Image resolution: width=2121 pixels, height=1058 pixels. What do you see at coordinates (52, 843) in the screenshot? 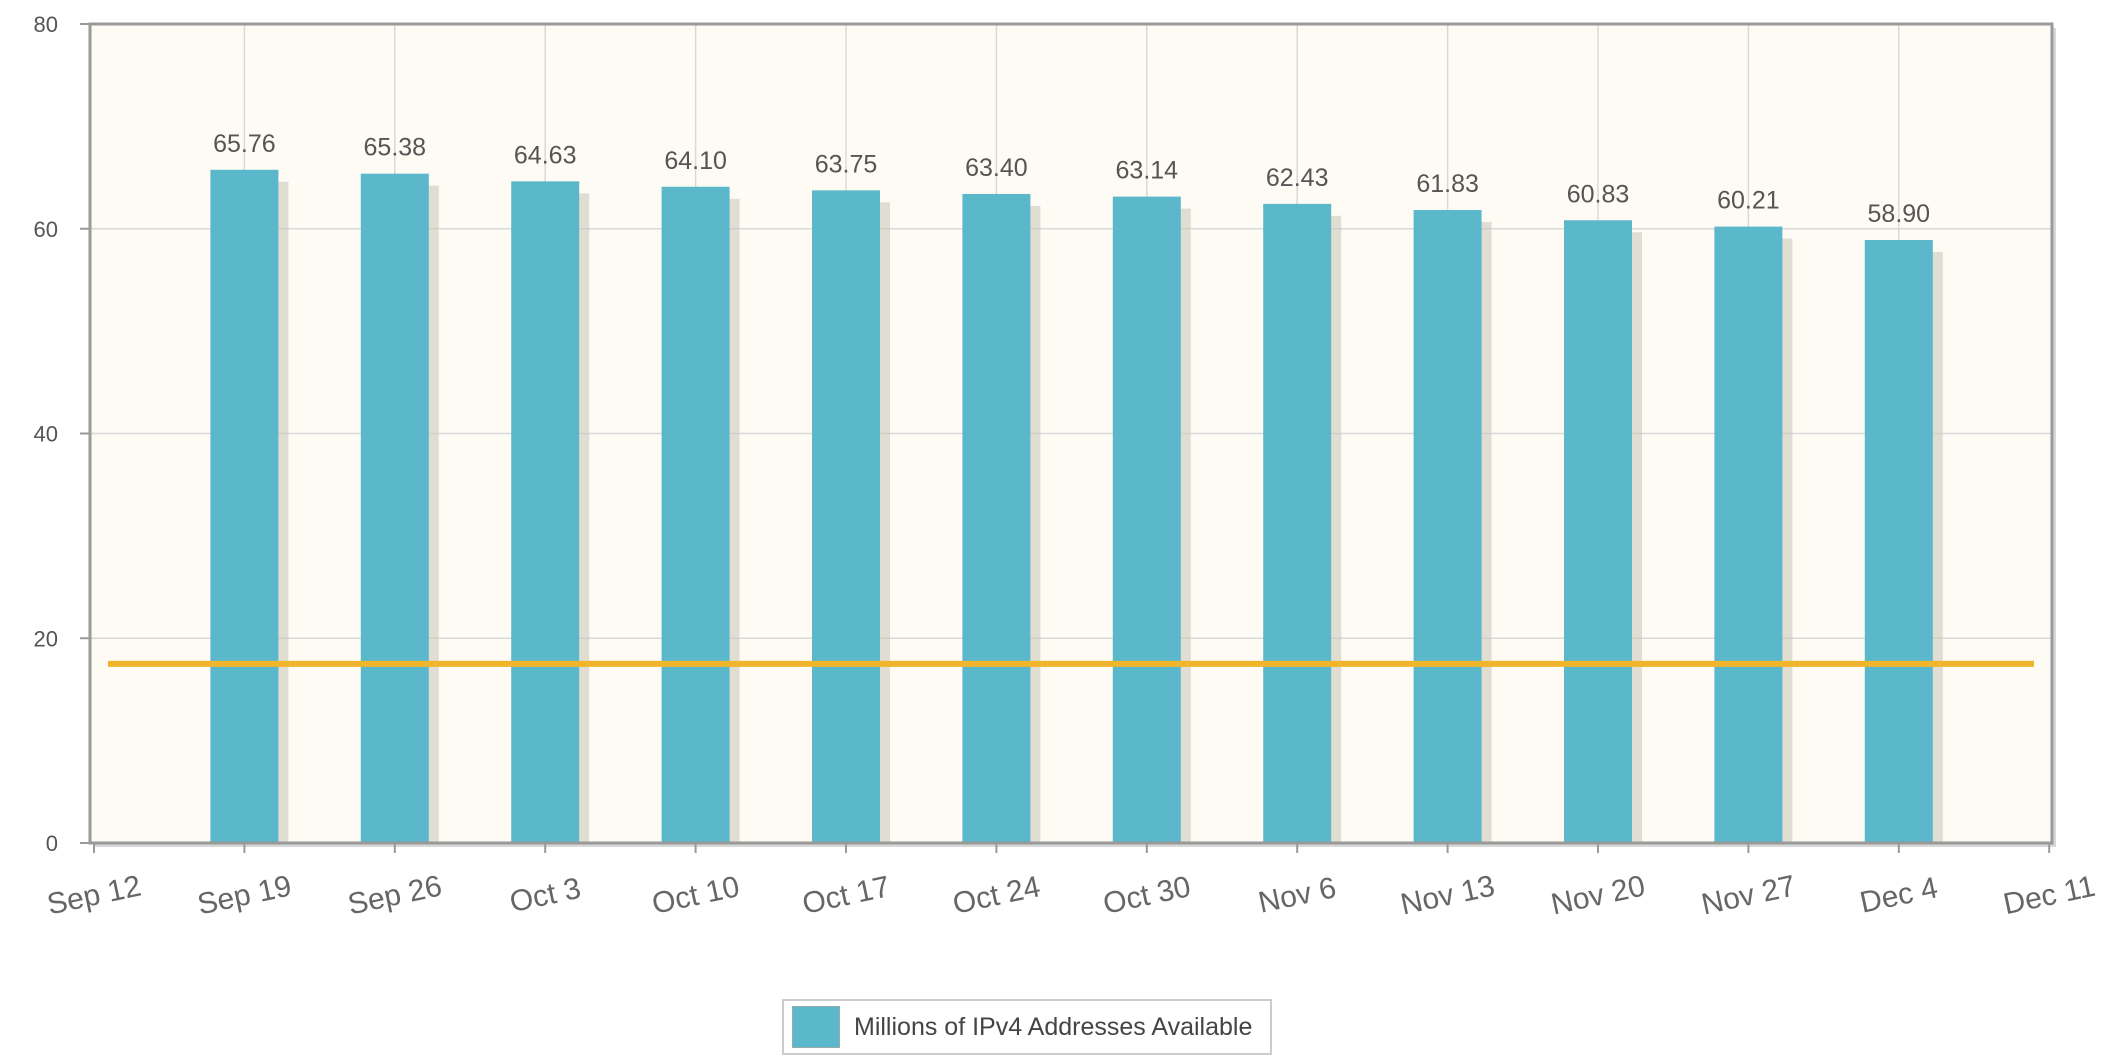
I see `y-tick-label: 0` at bounding box center [52, 843].